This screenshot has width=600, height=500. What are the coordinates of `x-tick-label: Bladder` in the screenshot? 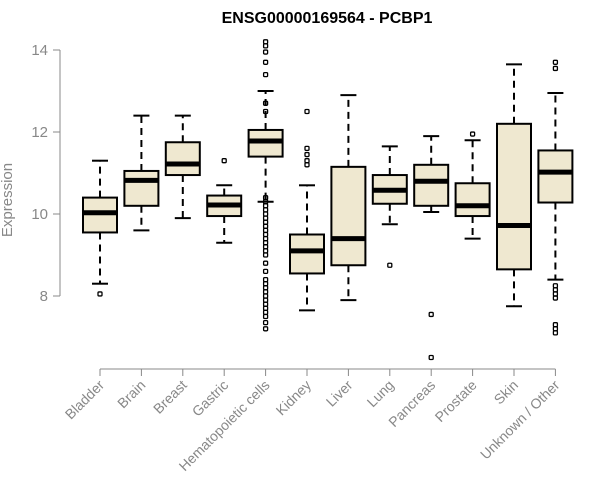 It's located at (85, 400).